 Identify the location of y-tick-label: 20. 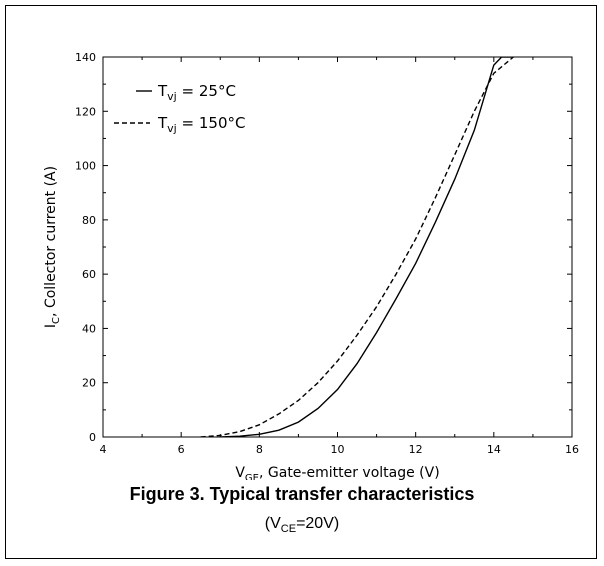
(89, 383).